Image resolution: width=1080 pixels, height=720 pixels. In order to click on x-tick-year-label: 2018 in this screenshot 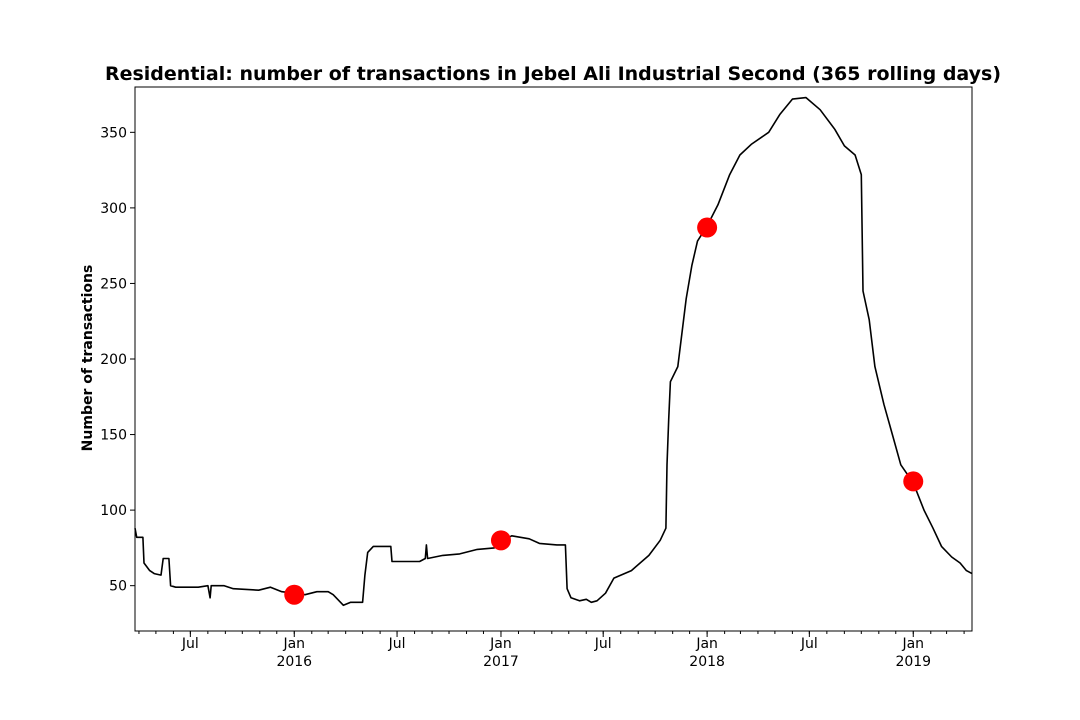, I will do `click(707, 662)`.